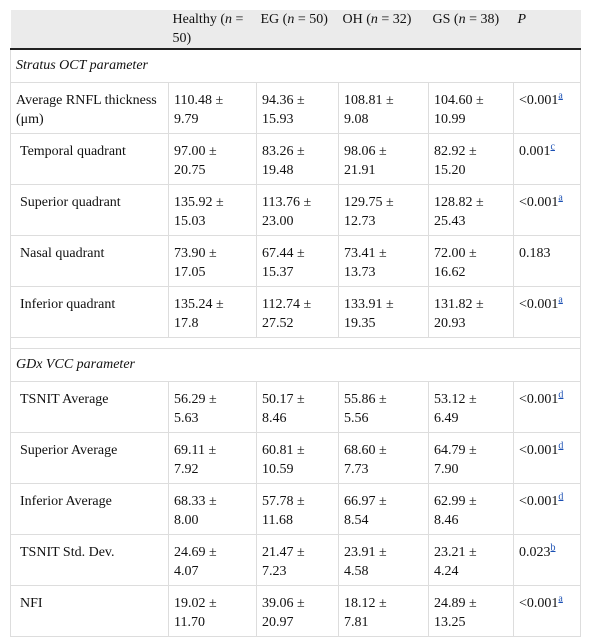 This screenshot has width=590, height=637. I want to click on header-text: GS (, so click(445, 19).